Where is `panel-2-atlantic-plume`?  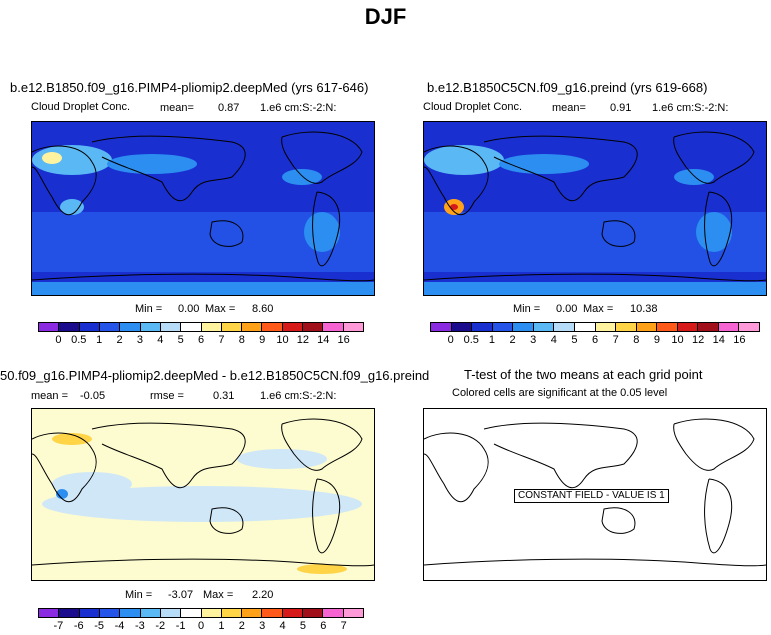 panel-2-atlantic-plume is located at coordinates (694, 177).